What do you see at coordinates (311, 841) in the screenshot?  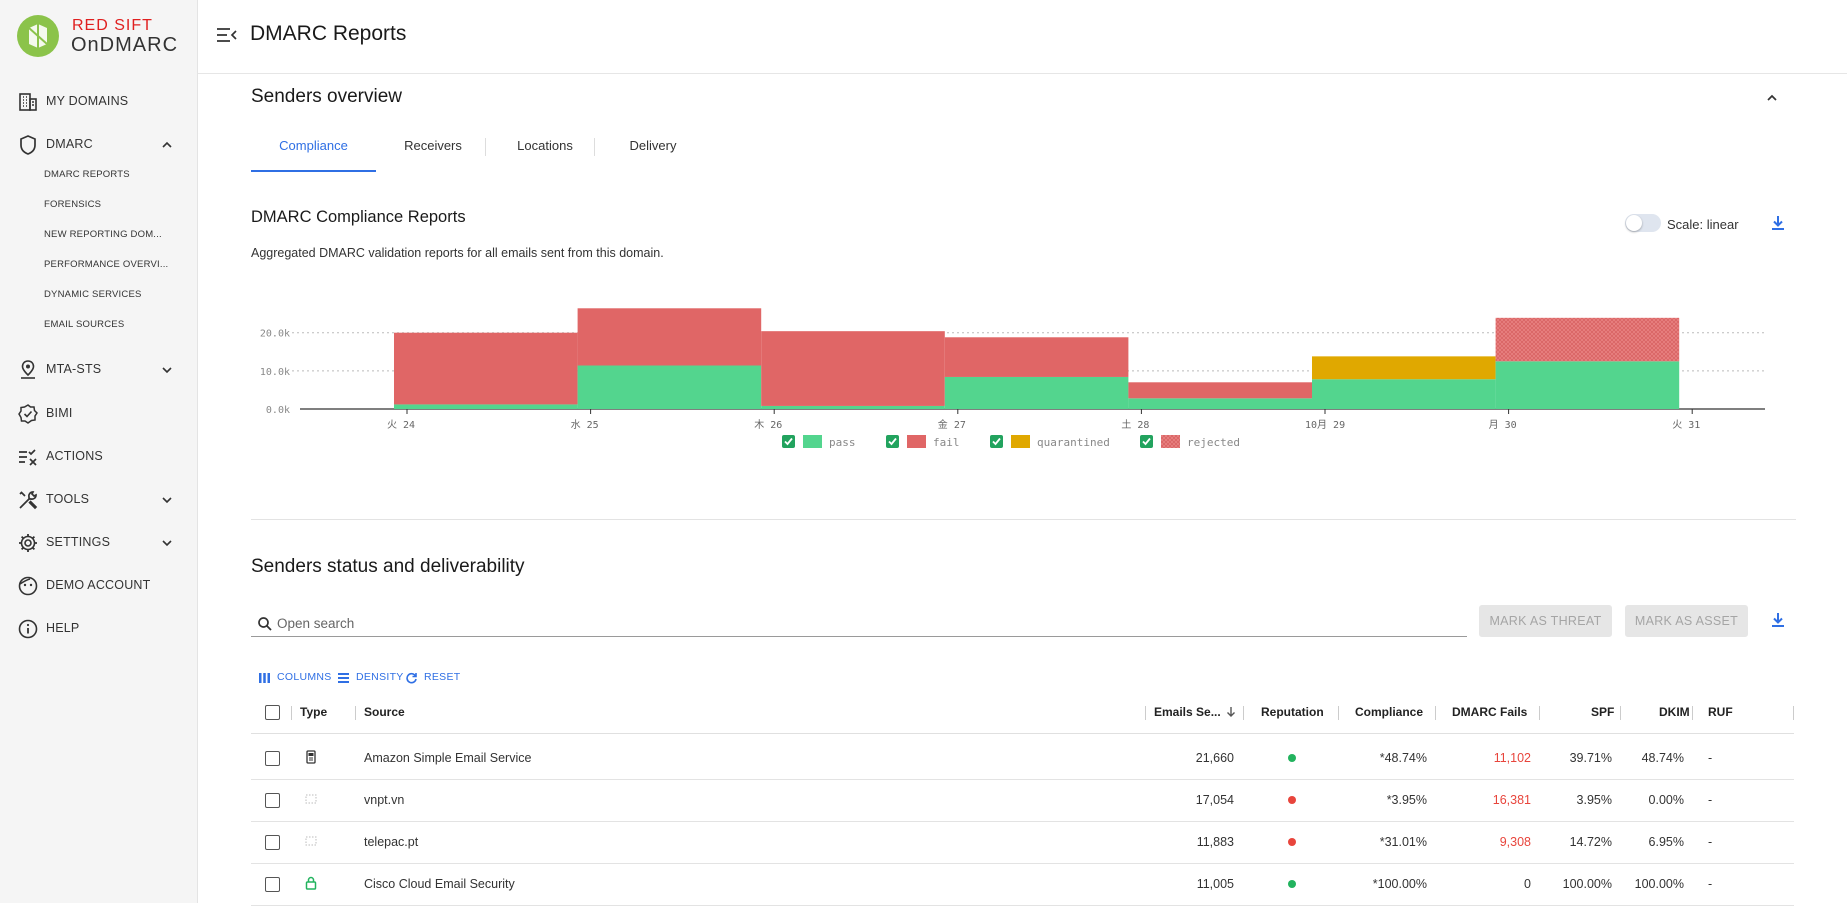 I see `dashed-square-icon` at bounding box center [311, 841].